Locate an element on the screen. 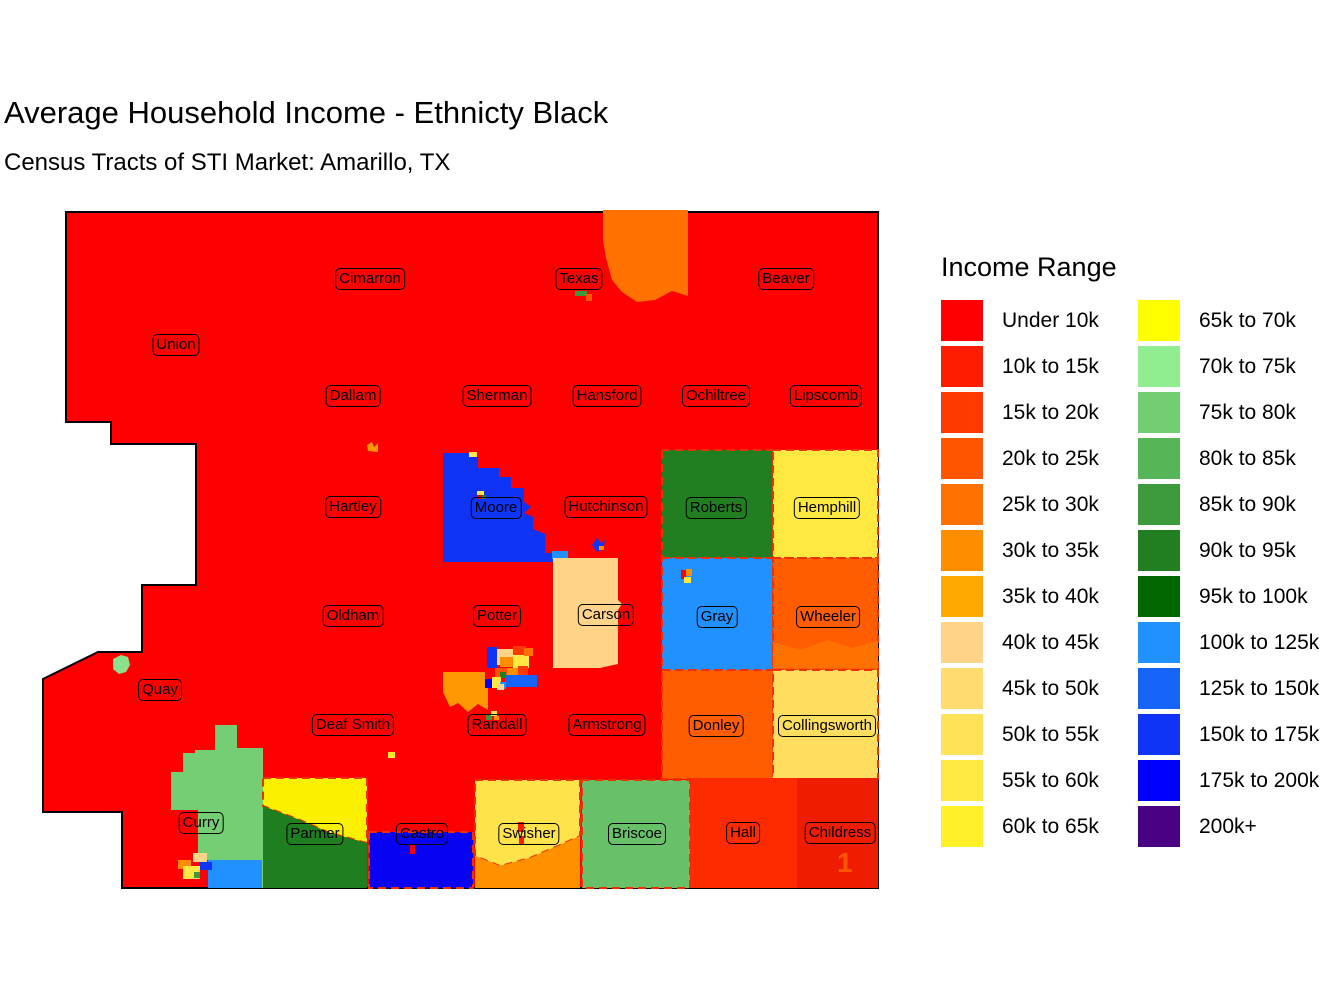 Image resolution: width=1344 pixels, height=1008 pixels. region-roberts is located at coordinates (717, 504).